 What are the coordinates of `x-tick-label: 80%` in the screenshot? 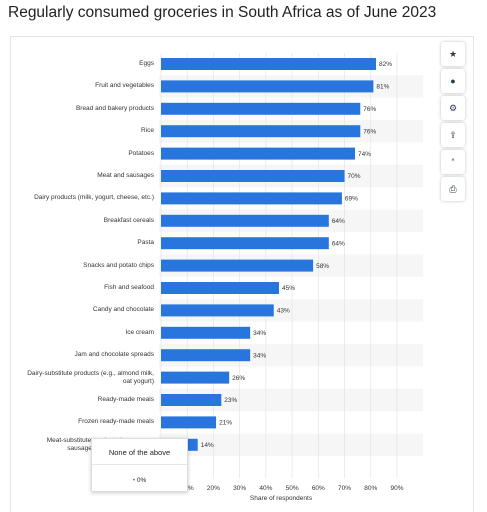 It's located at (370, 488).